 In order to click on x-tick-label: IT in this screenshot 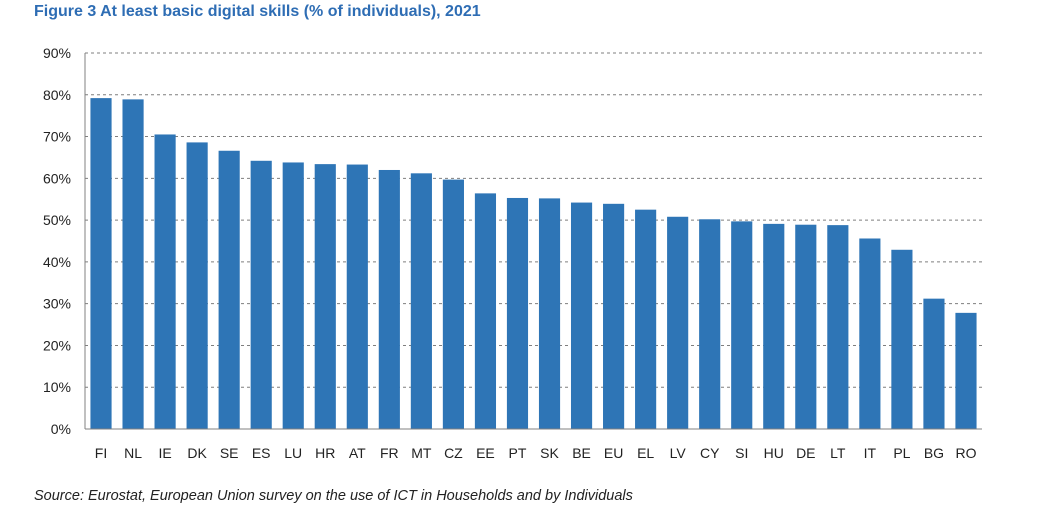, I will do `click(870, 453)`.